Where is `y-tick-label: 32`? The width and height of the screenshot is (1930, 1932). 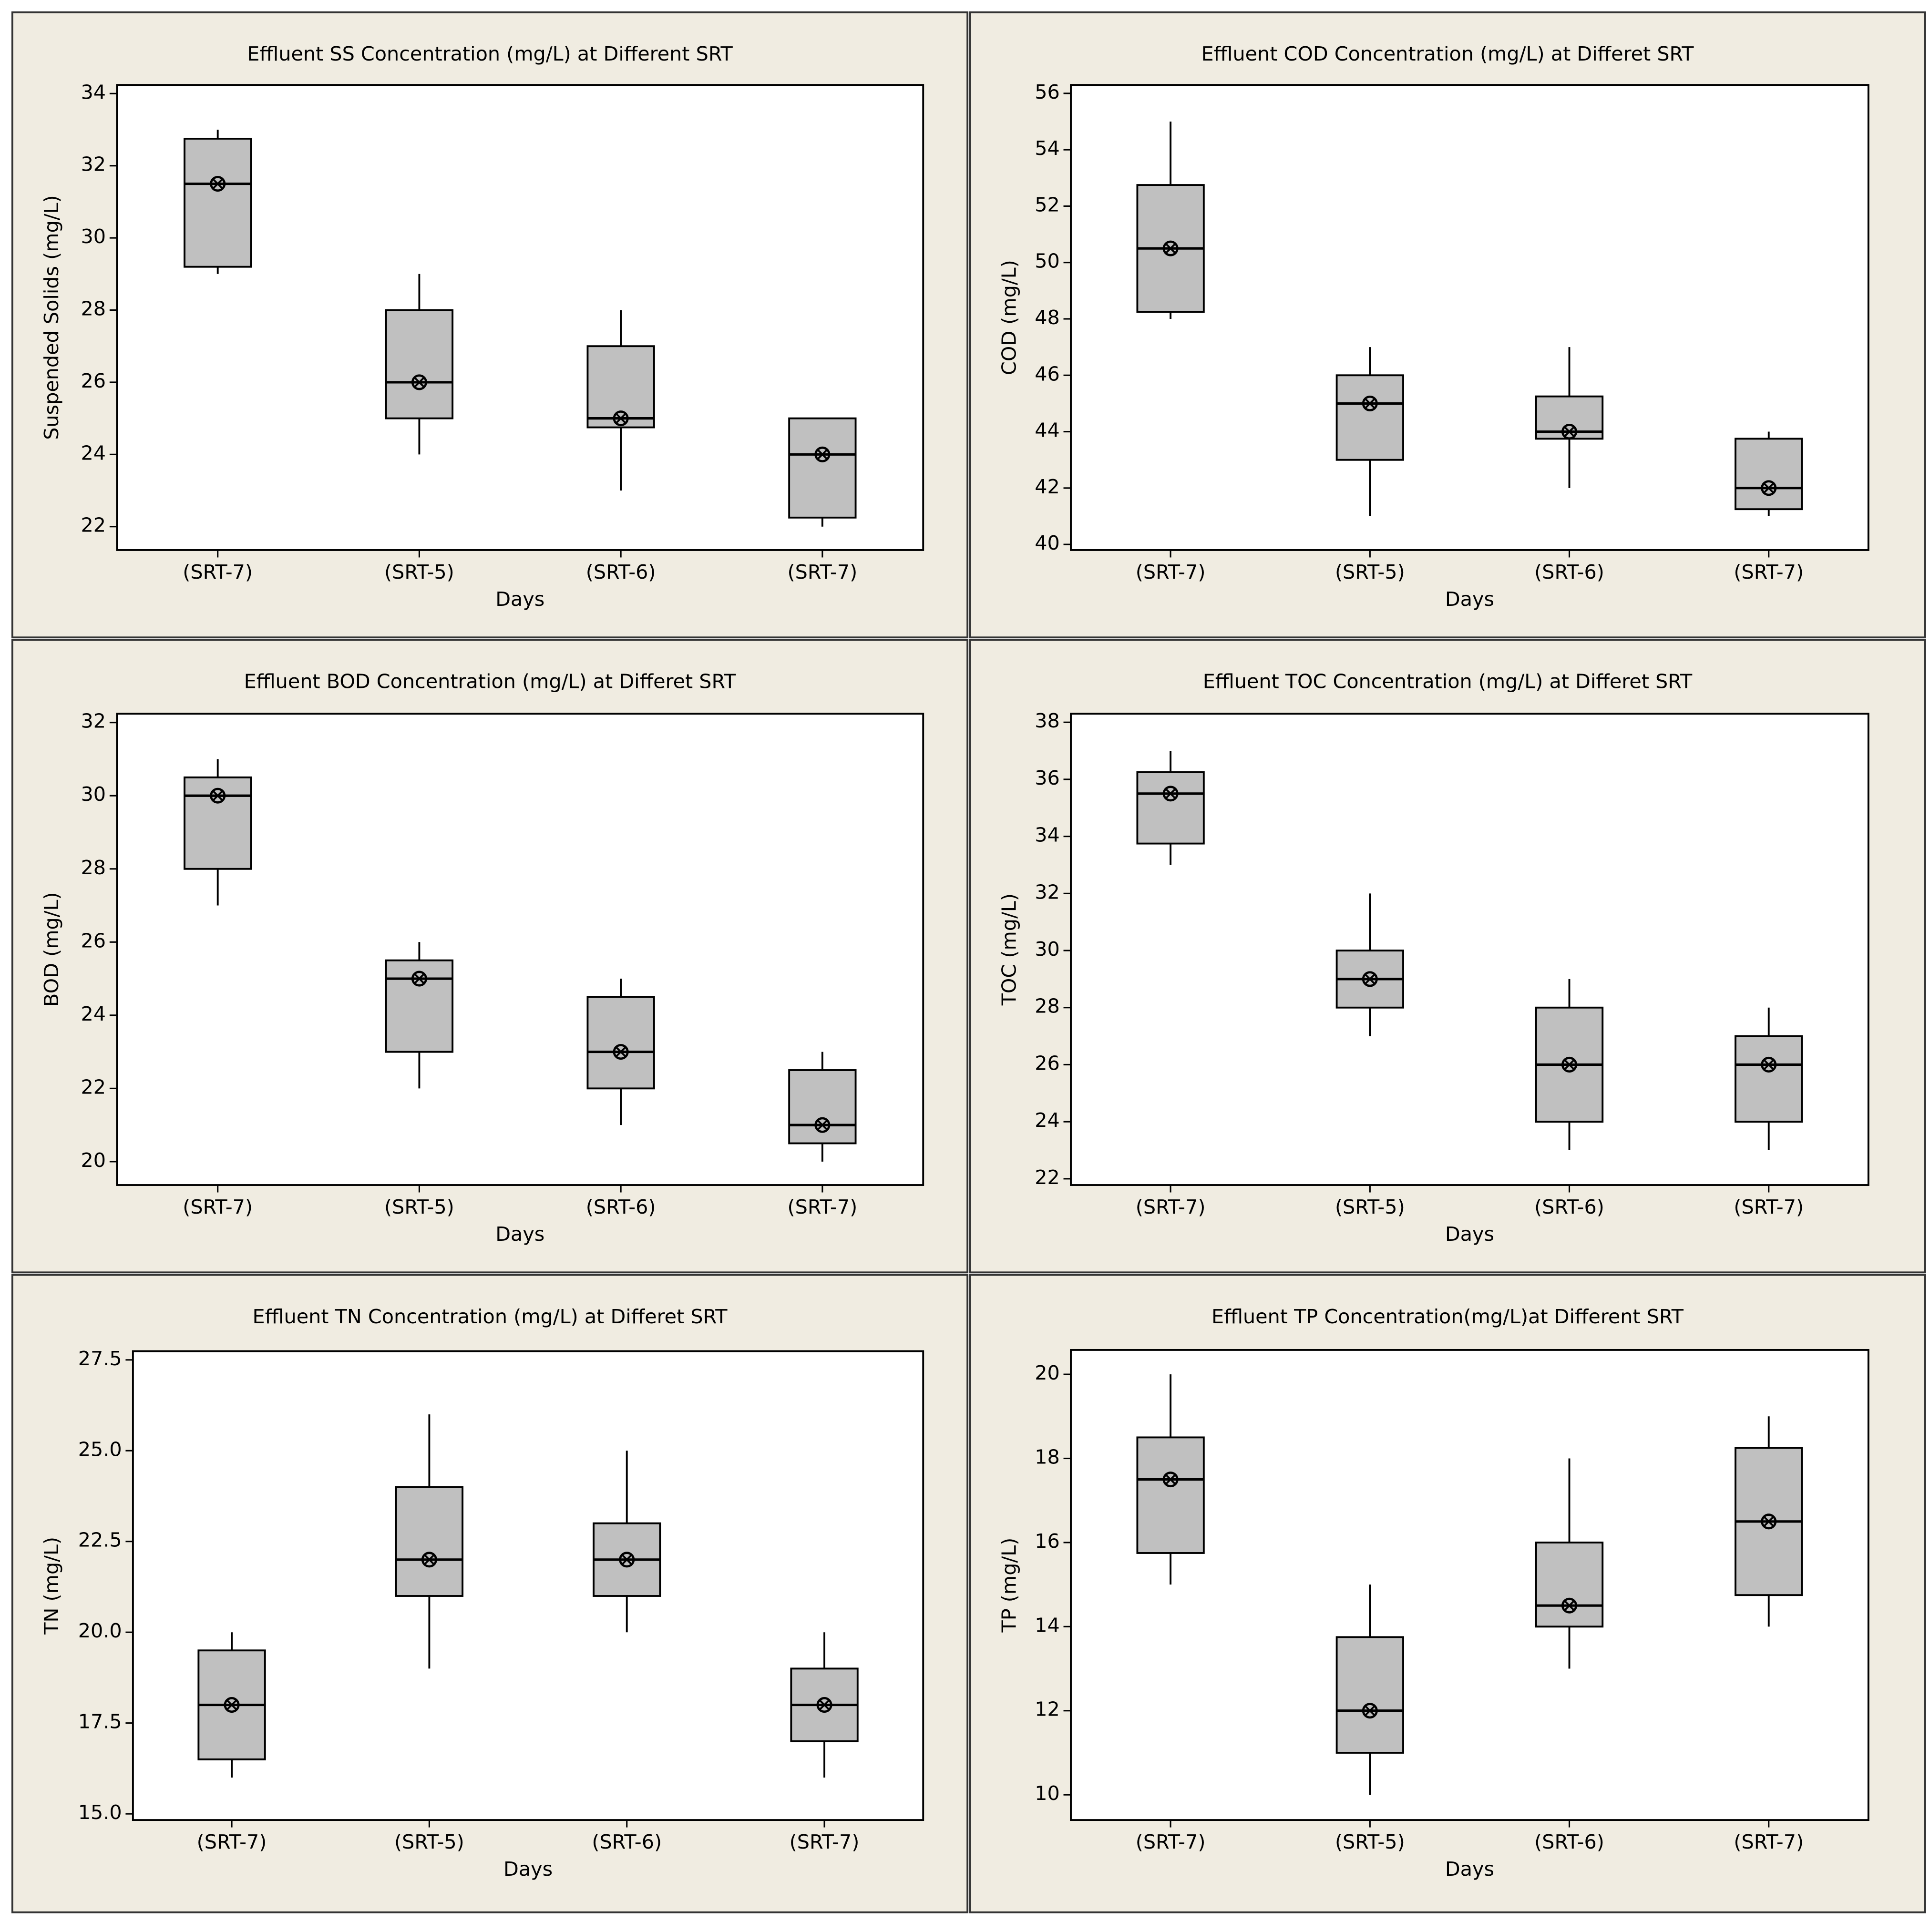
y-tick-label: 32 is located at coordinates (94, 721).